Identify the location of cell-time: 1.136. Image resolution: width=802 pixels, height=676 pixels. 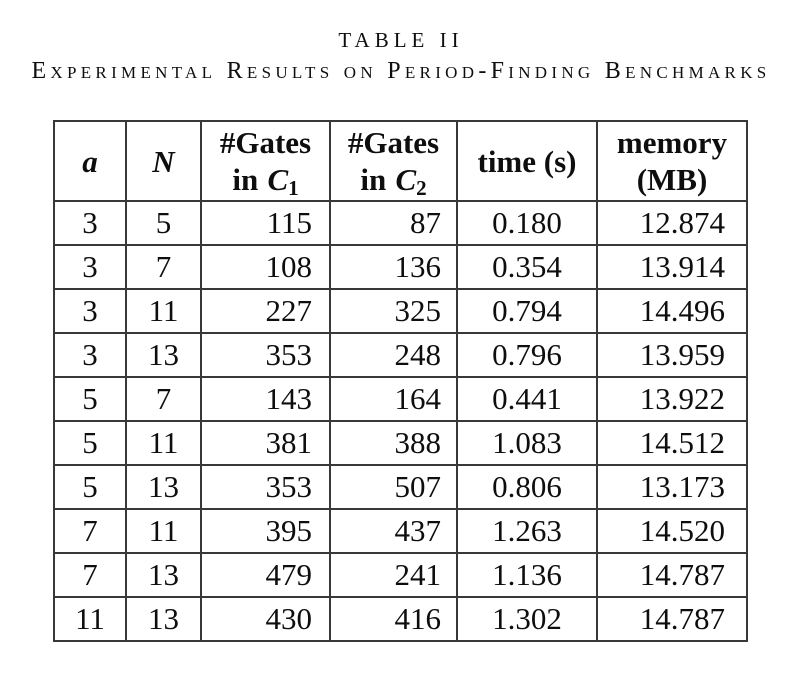
(527, 575).